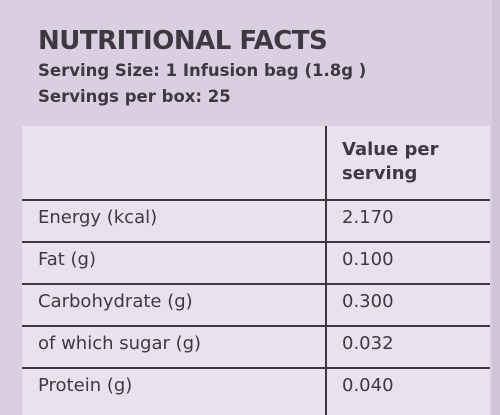 This screenshot has width=500, height=415. Describe the element at coordinates (67, 259) in the screenshot. I see `row-label: Fat (g)` at that location.